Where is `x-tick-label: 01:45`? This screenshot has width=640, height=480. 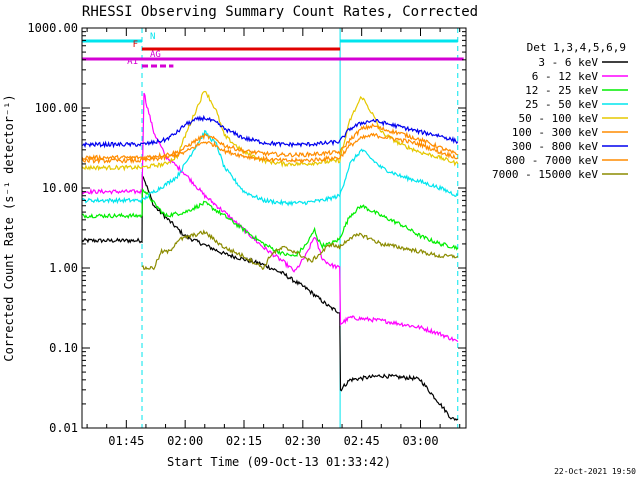
x-tick-label: 01:45 is located at coordinates (126, 441).